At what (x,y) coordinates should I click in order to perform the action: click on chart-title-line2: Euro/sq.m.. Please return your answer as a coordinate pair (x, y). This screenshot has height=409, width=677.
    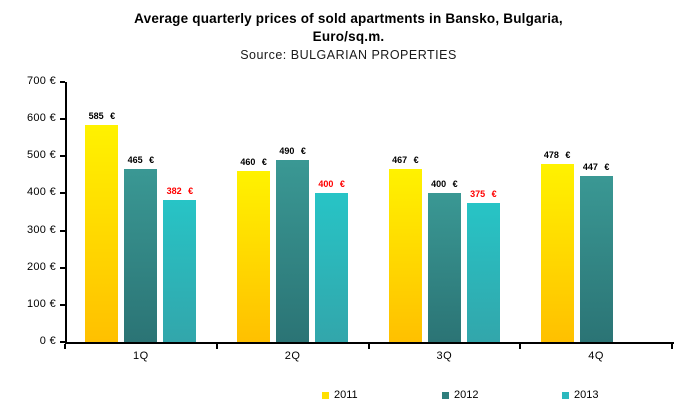
    Looking at the image, I should click on (348, 36).